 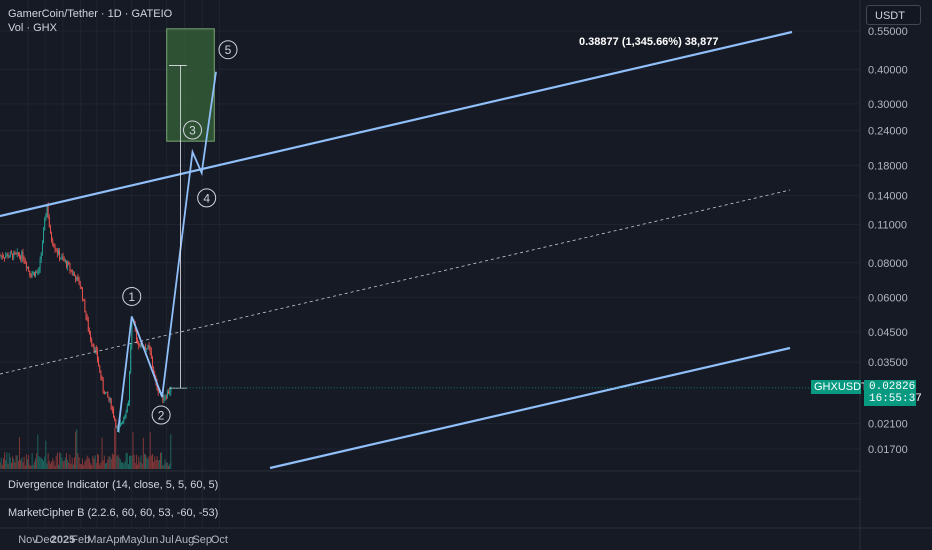 I want to click on volume-bars, so click(x=86, y=448).